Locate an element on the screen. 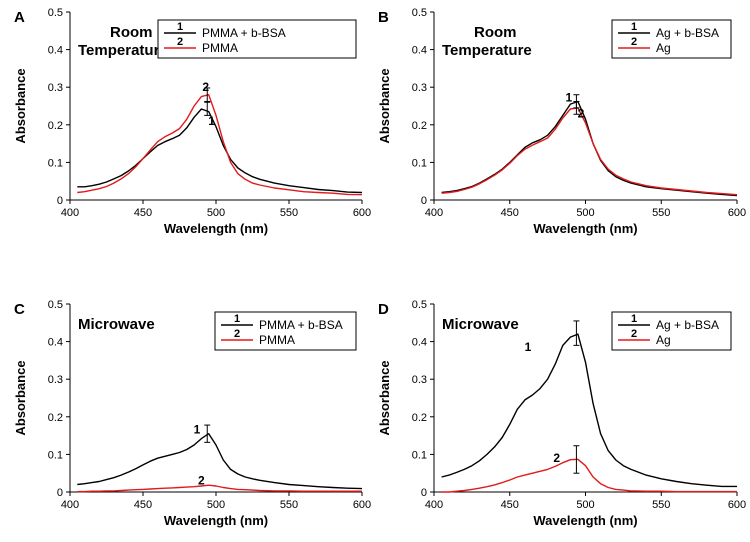 This screenshot has height=542, width=750. legend-entry-1: PMMA + b-BSA is located at coordinates (244, 33).